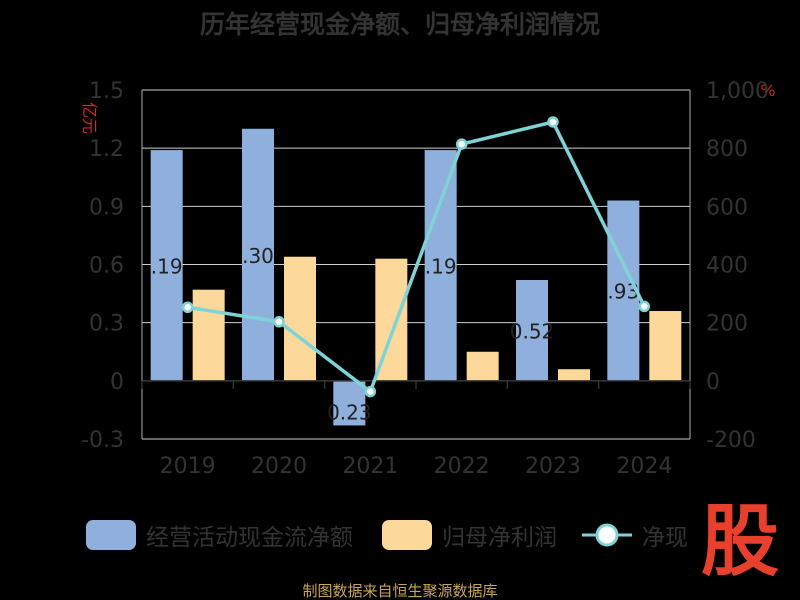 Image resolution: width=800 pixels, height=600 pixels. What do you see at coordinates (106, 324) in the screenshot?
I see `left-tick-label: 0.3` at bounding box center [106, 324].